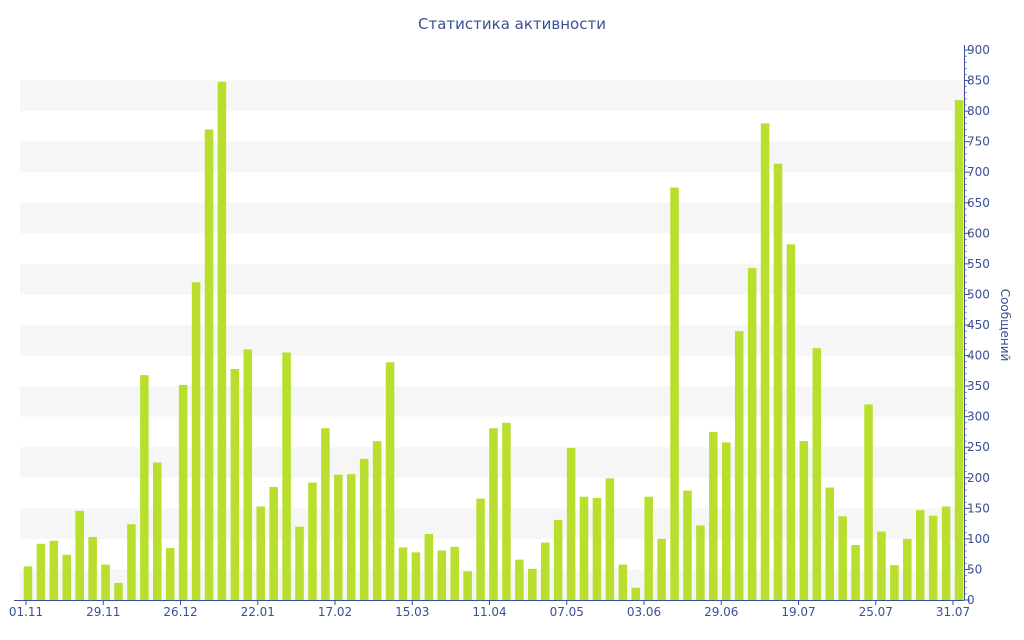  Describe the element at coordinates (978, 294) in the screenshot. I see `y-tick-label: 500` at that location.